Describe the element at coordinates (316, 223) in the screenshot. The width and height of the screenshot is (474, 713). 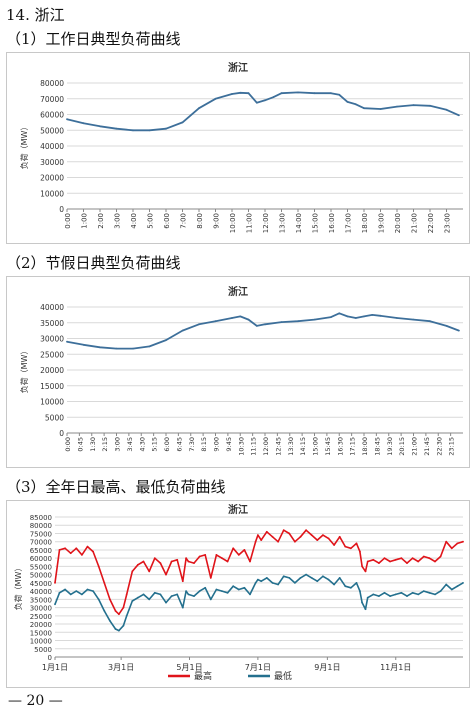
I see `x-tick-label: 15:00` at that location.